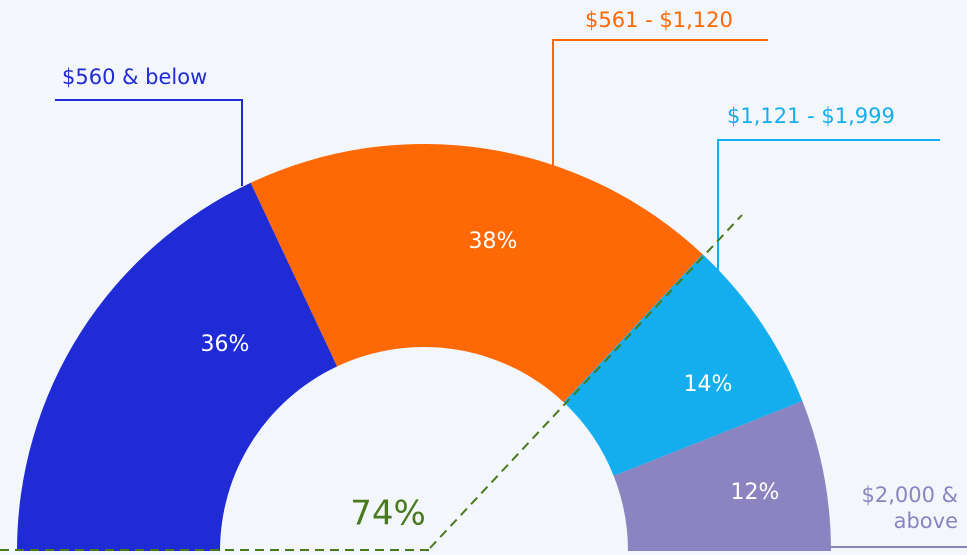 This screenshot has height=555, width=967. I want to click on category-label: $561 - $1,120, so click(659, 20).